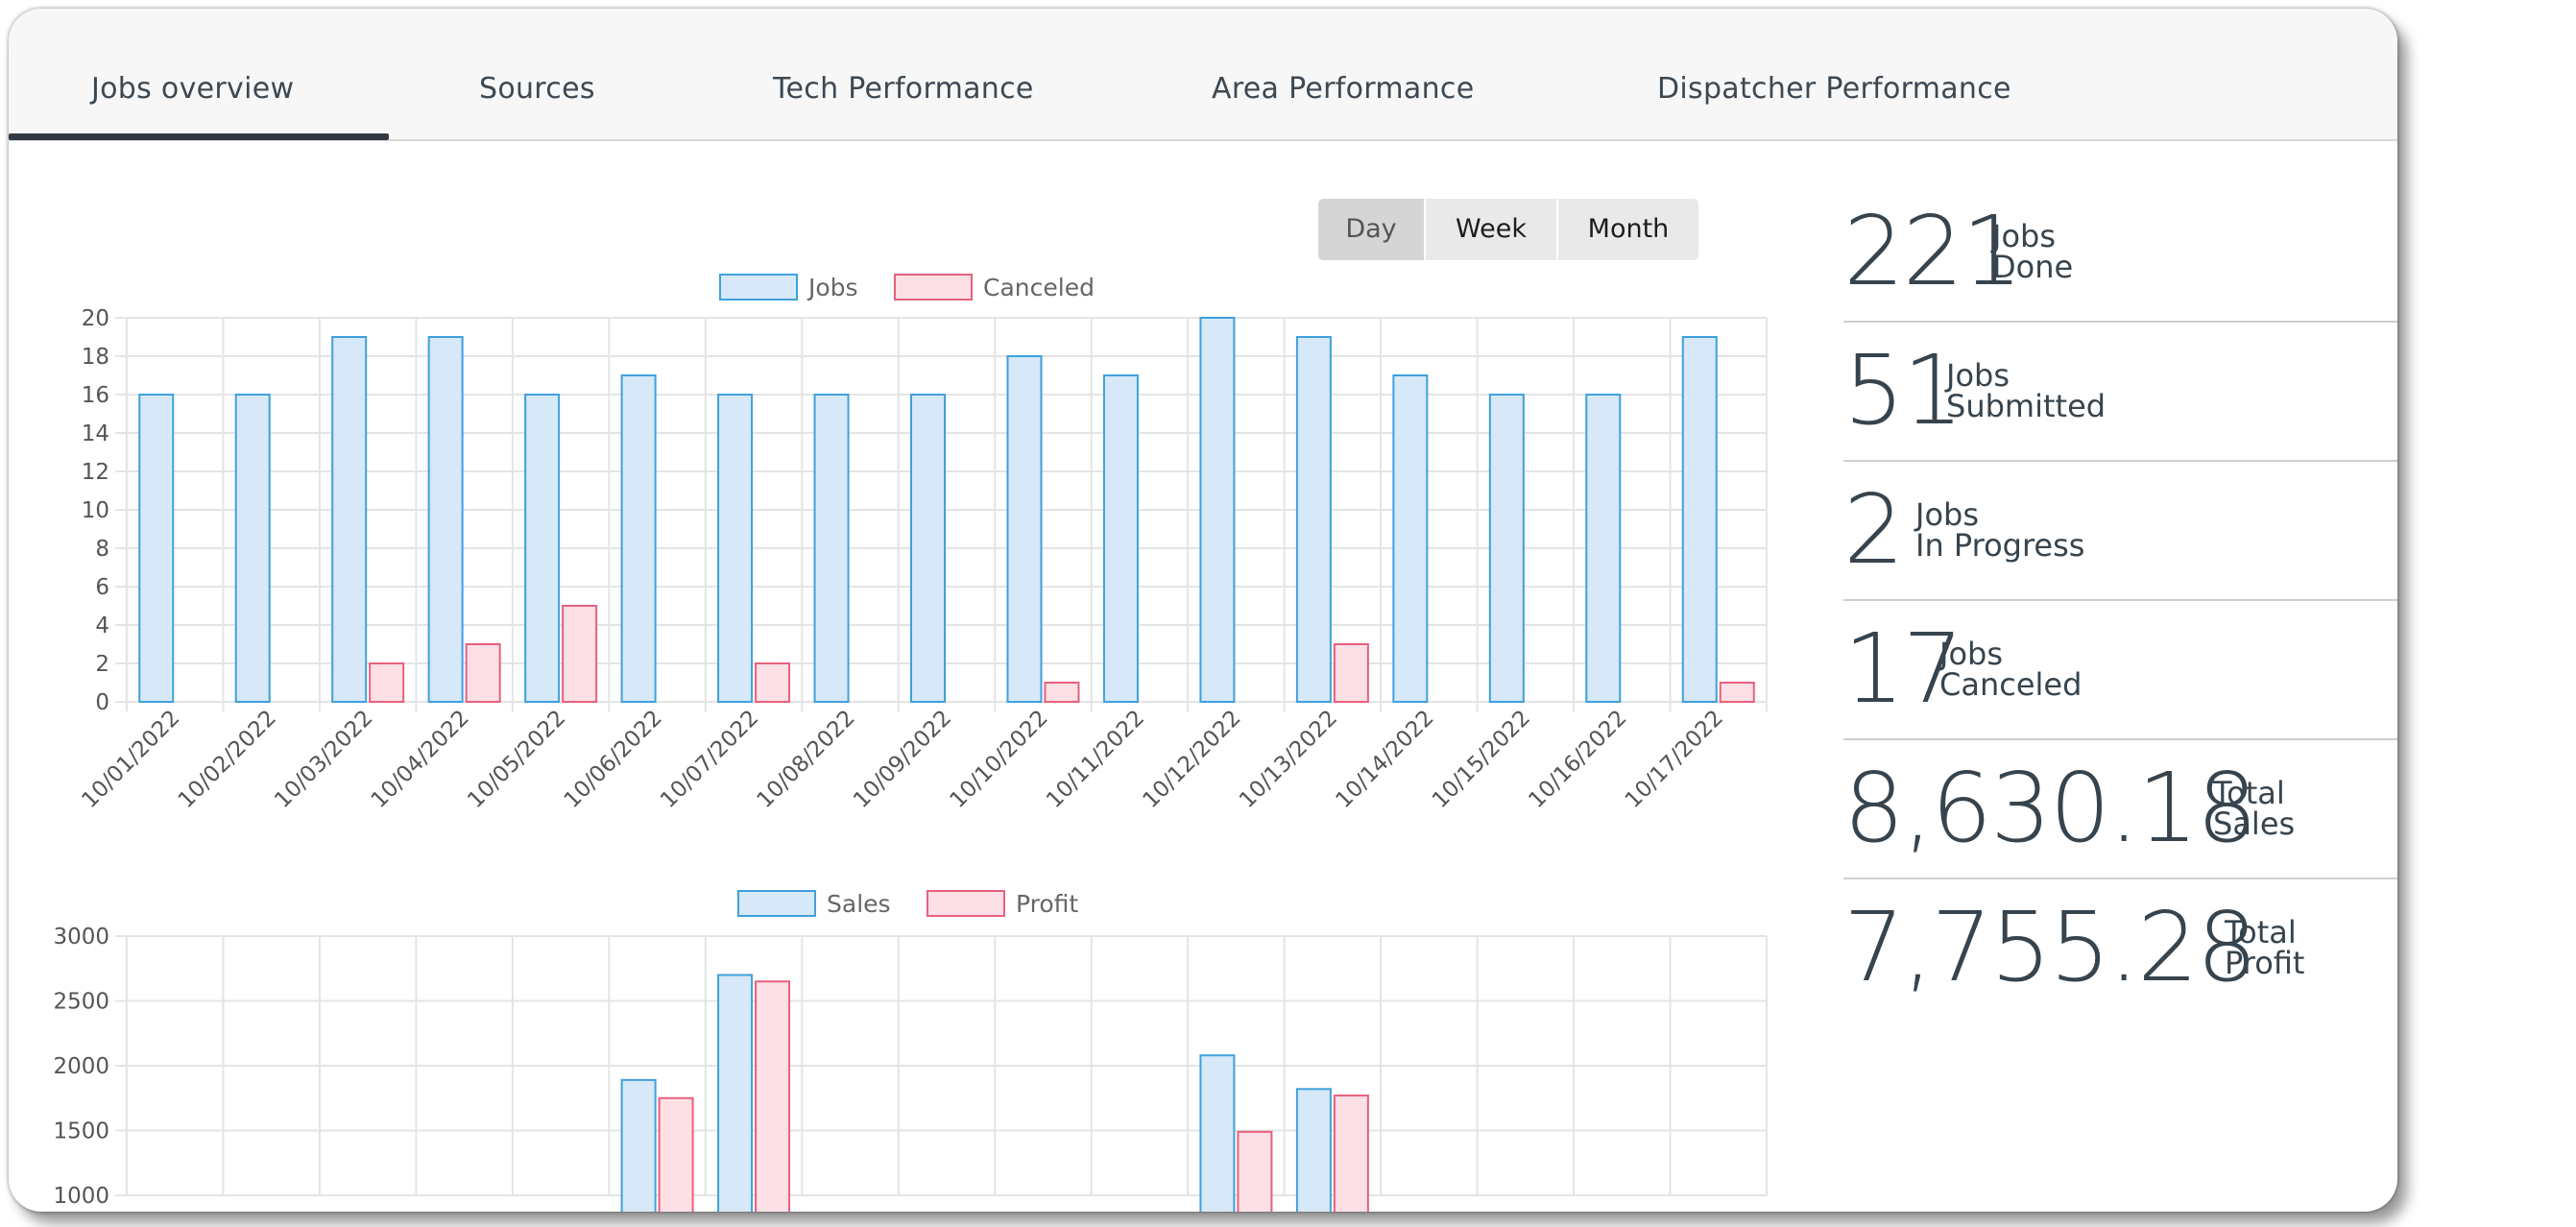 This screenshot has height=1227, width=2576. I want to click on period-toggle: Day Week Month, so click(1508, 229).